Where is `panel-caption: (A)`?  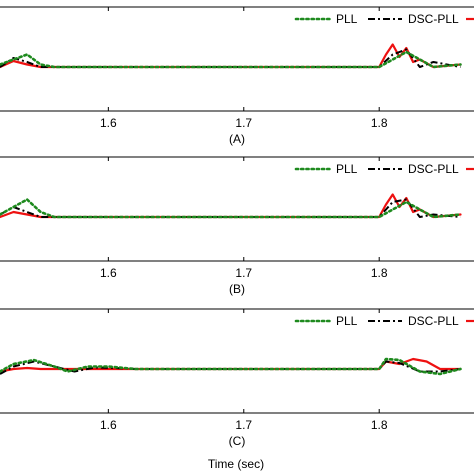
panel-caption: (A) is located at coordinates (237, 139).